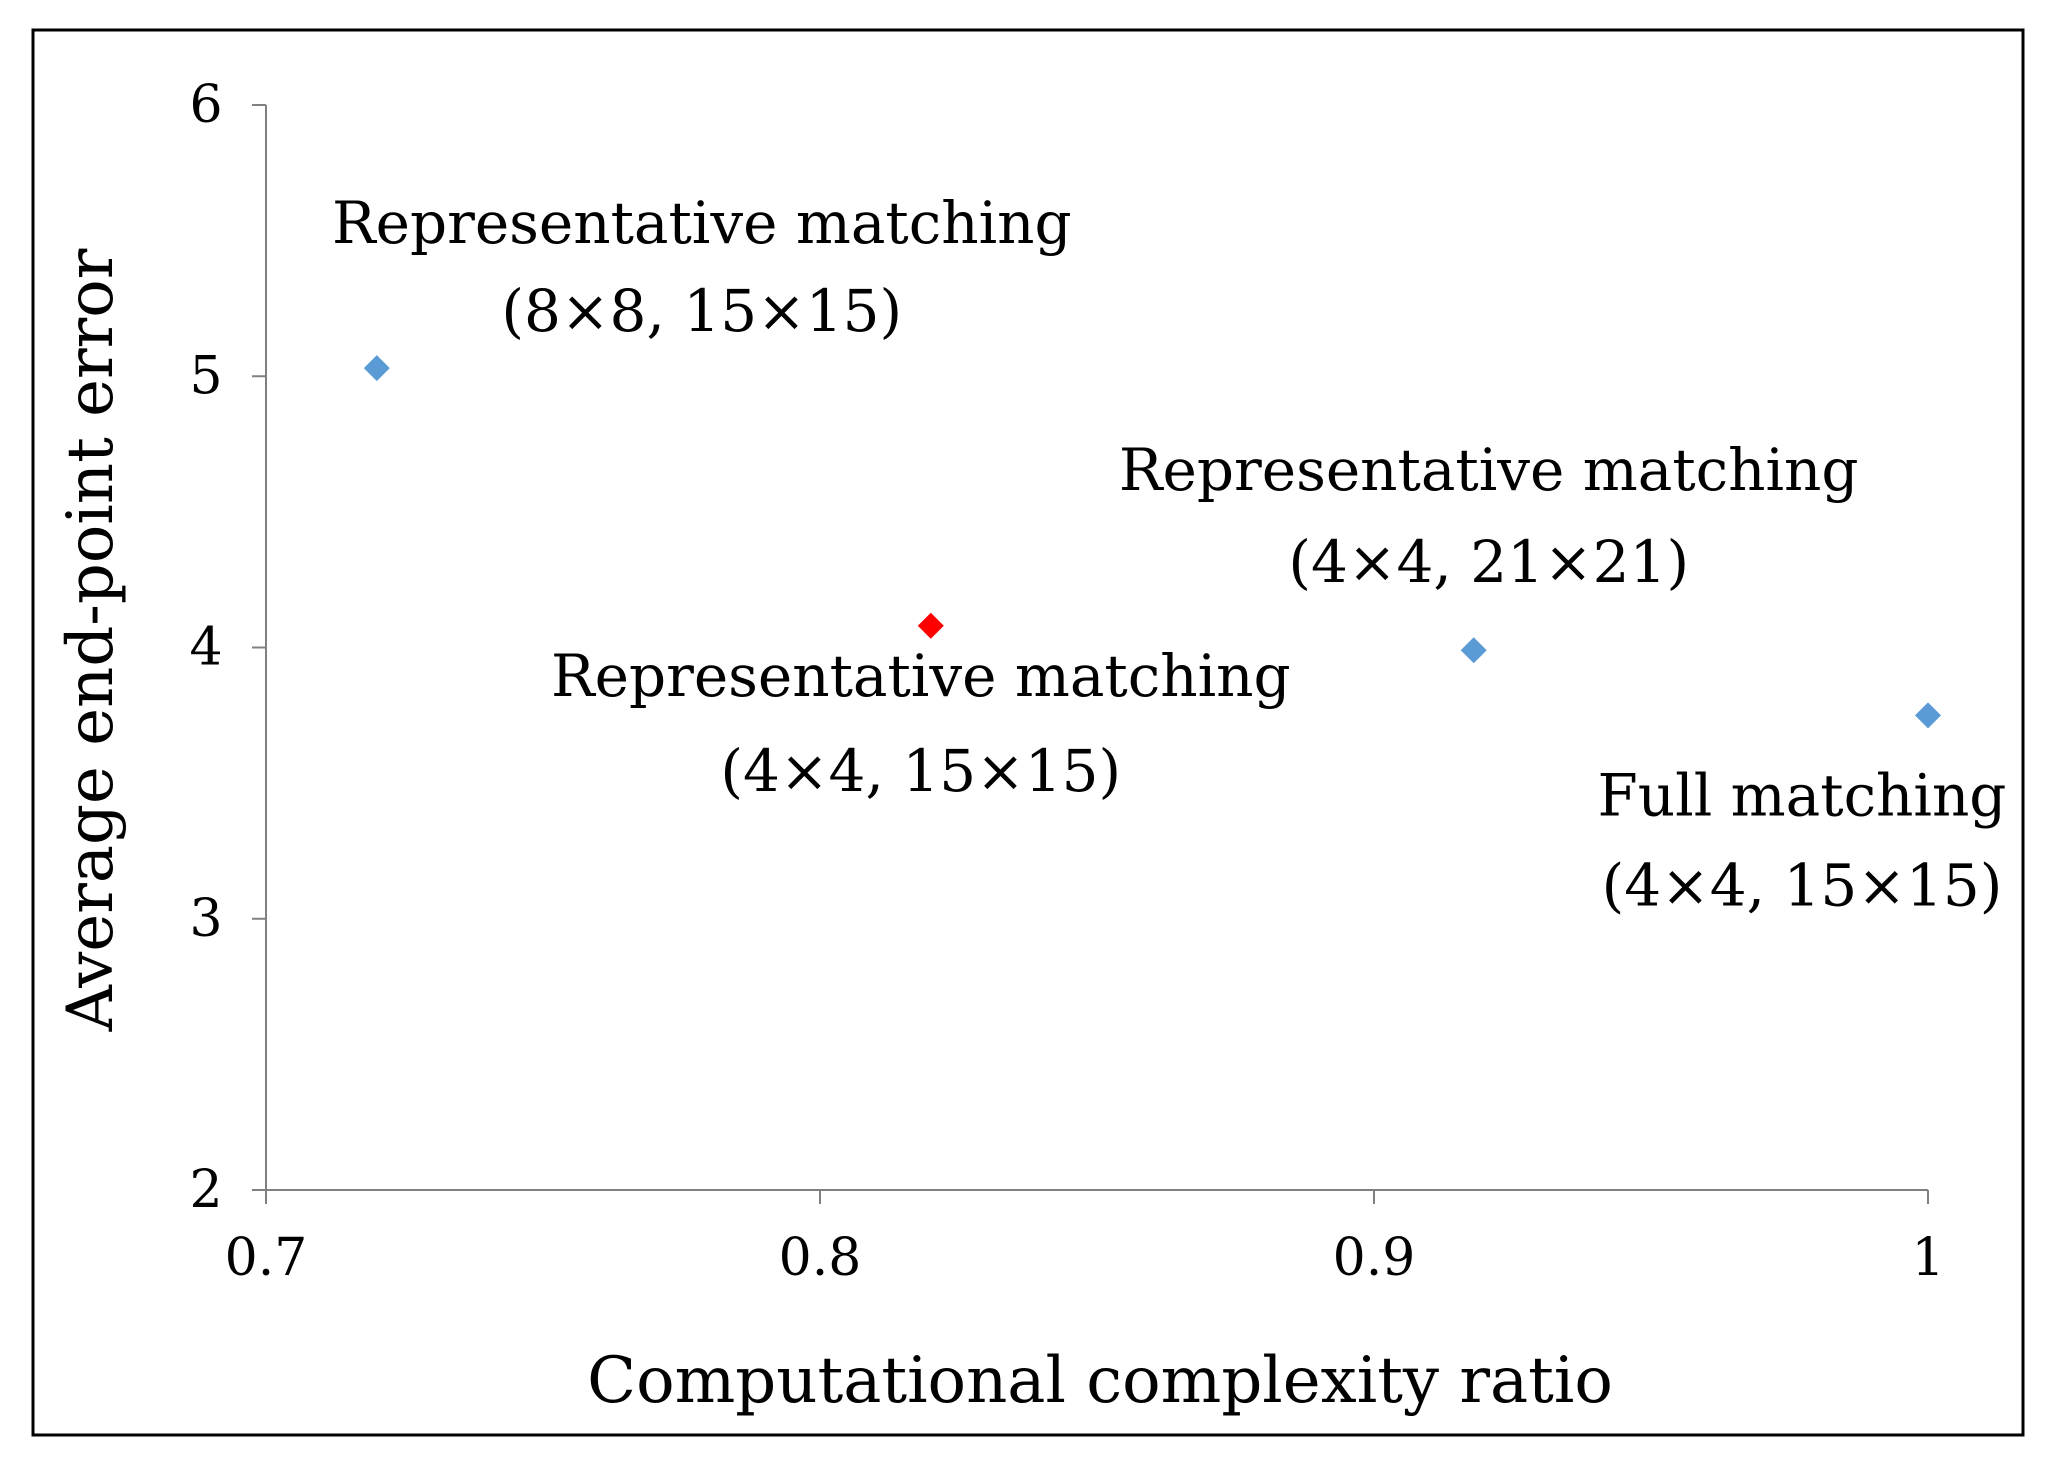 This screenshot has height=1465, width=2050. Describe the element at coordinates (266, 1258) in the screenshot. I see `x-tick-label: 0.7` at that location.